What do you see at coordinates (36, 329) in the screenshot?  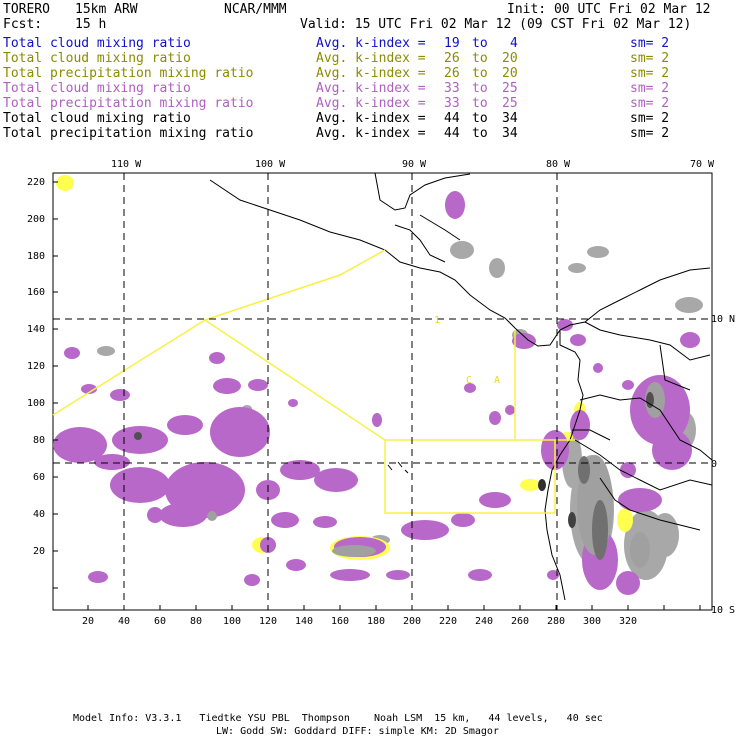 I see `y-tick-label: 140` at bounding box center [36, 329].